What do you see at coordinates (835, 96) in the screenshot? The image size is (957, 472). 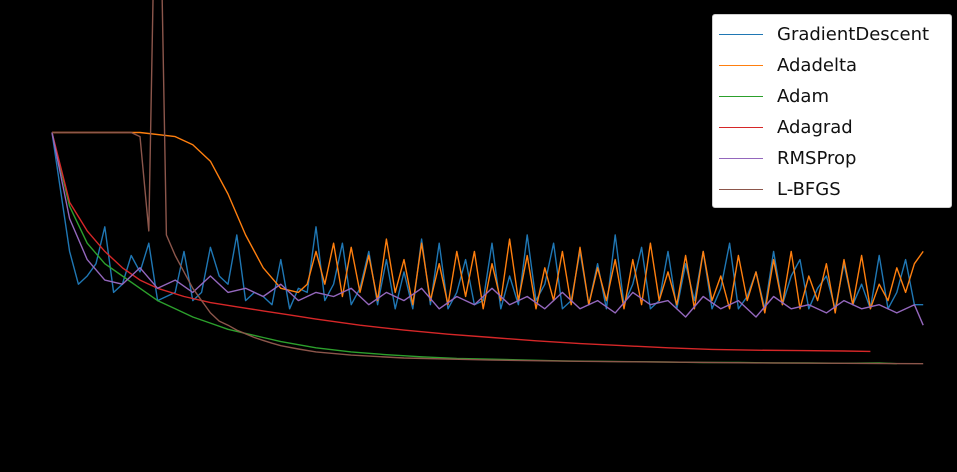 I see `legend-entry-adam: Adam` at bounding box center [835, 96].